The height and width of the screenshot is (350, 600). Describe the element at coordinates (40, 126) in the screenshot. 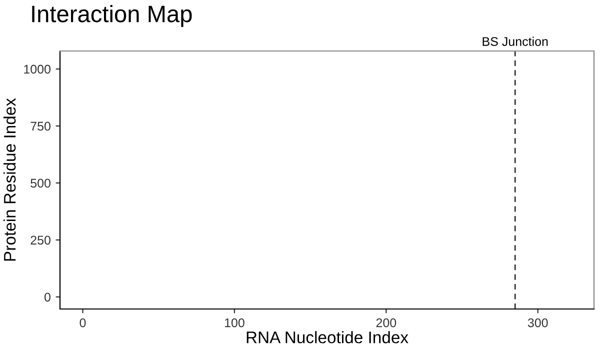

I see `y-tick-label: 750` at that location.